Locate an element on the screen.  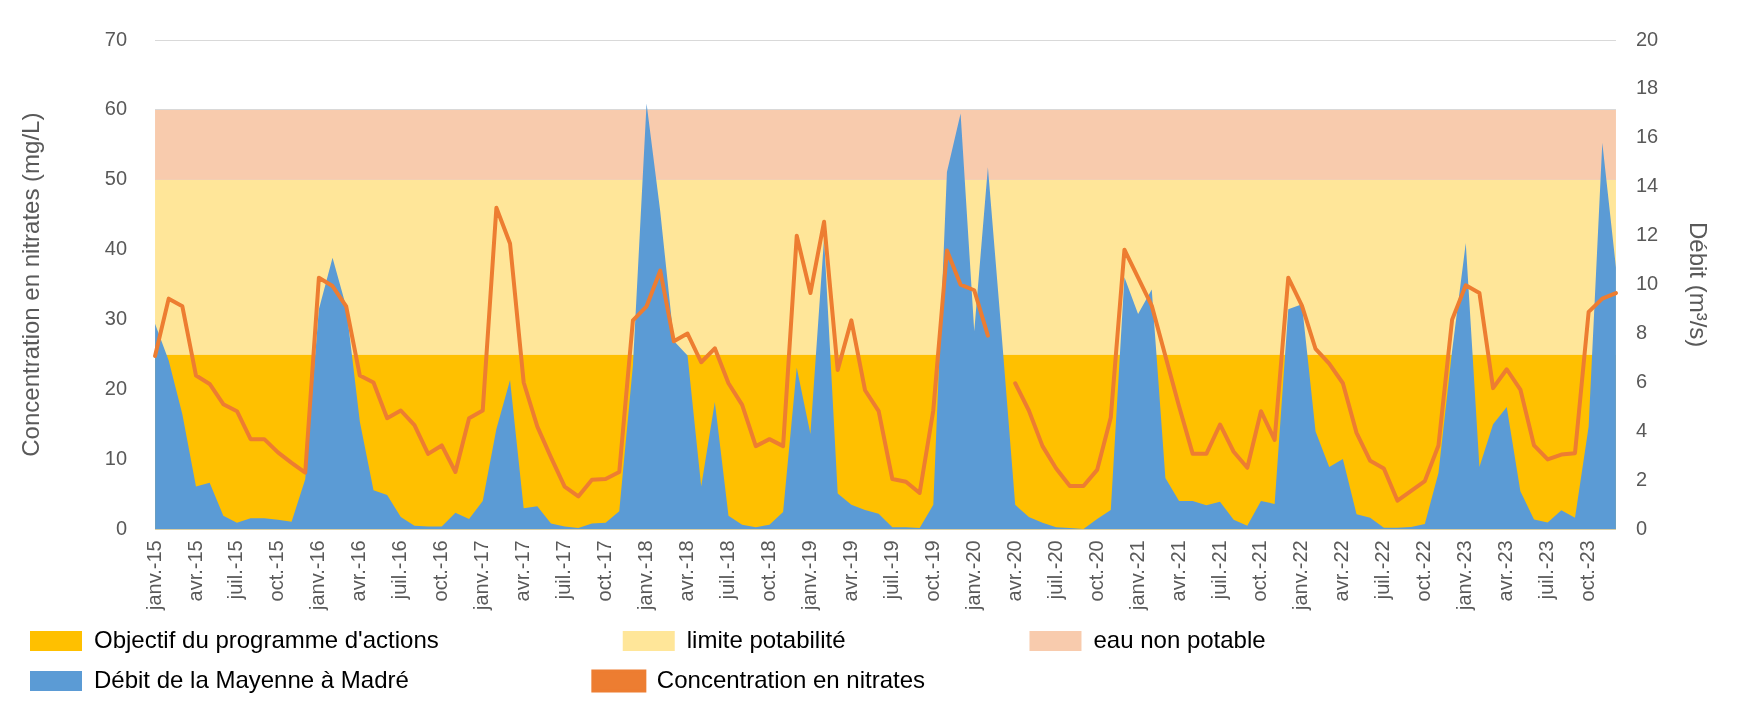
x-tick-label: oct.-17 is located at coordinates (604, 571).